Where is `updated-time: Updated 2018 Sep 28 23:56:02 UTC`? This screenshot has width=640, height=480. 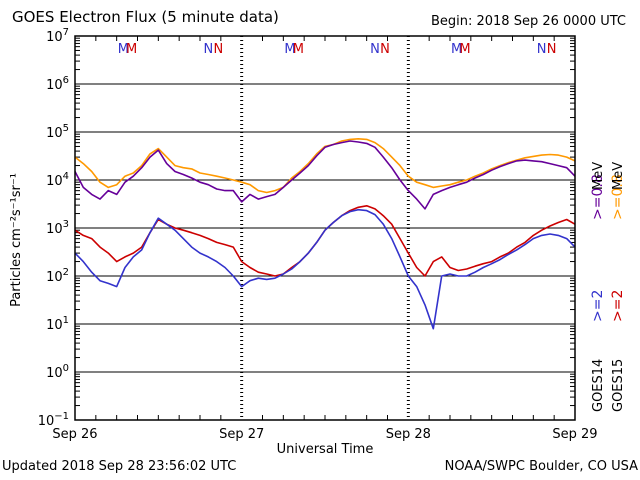
updated-time: Updated 2018 Sep 28 23:56:02 UTC is located at coordinates (119, 466).